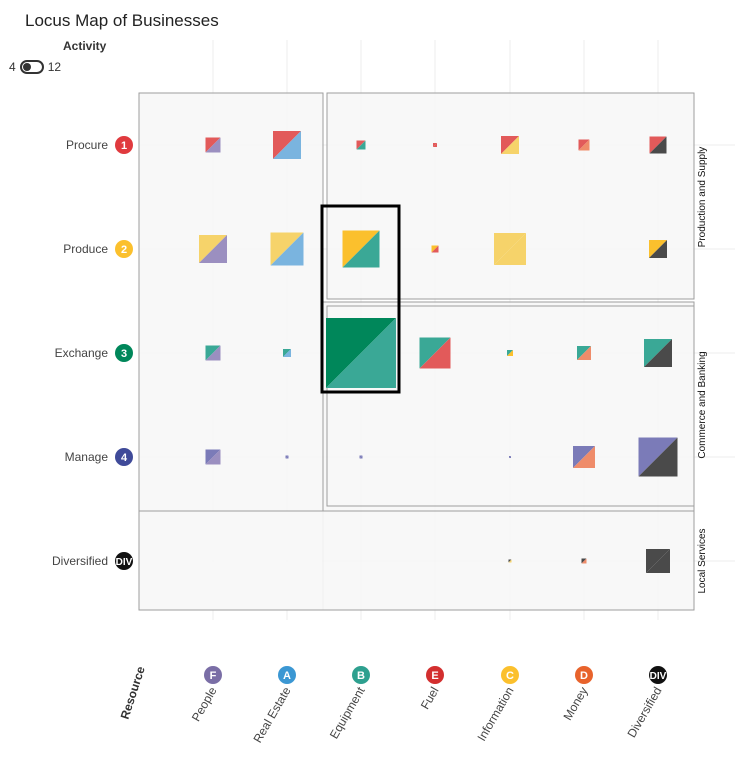 This screenshot has height=774, width=742. I want to click on cell-mark-4-4-secondary, so click(510, 561).